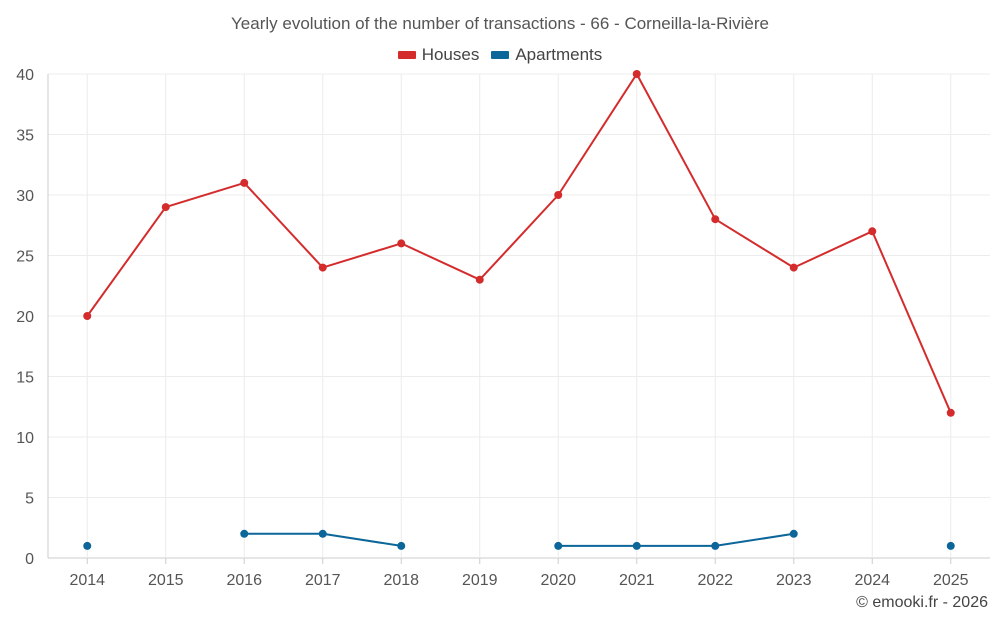 The image size is (1000, 625). What do you see at coordinates (637, 580) in the screenshot?
I see `x-tick-label: 2021` at bounding box center [637, 580].